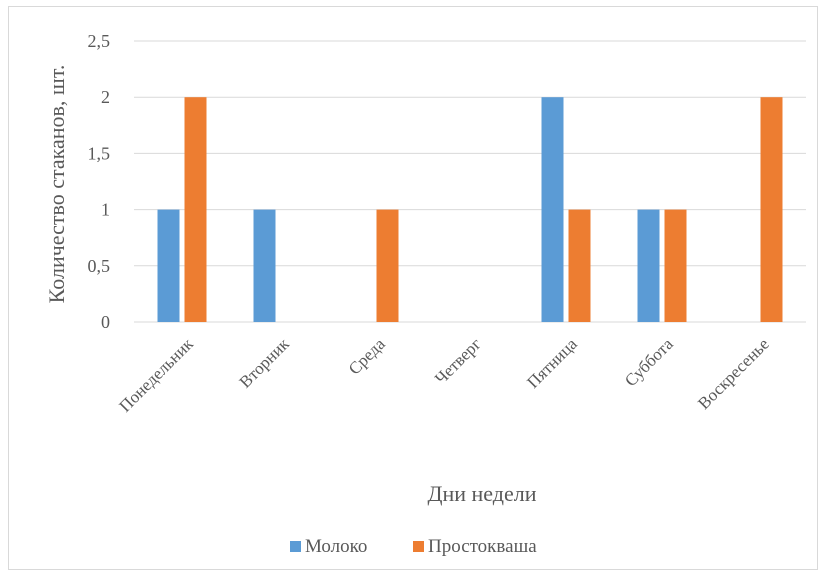 This screenshot has width=828, height=578. I want to click on x-tick-label: Пятница, so click(552, 363).